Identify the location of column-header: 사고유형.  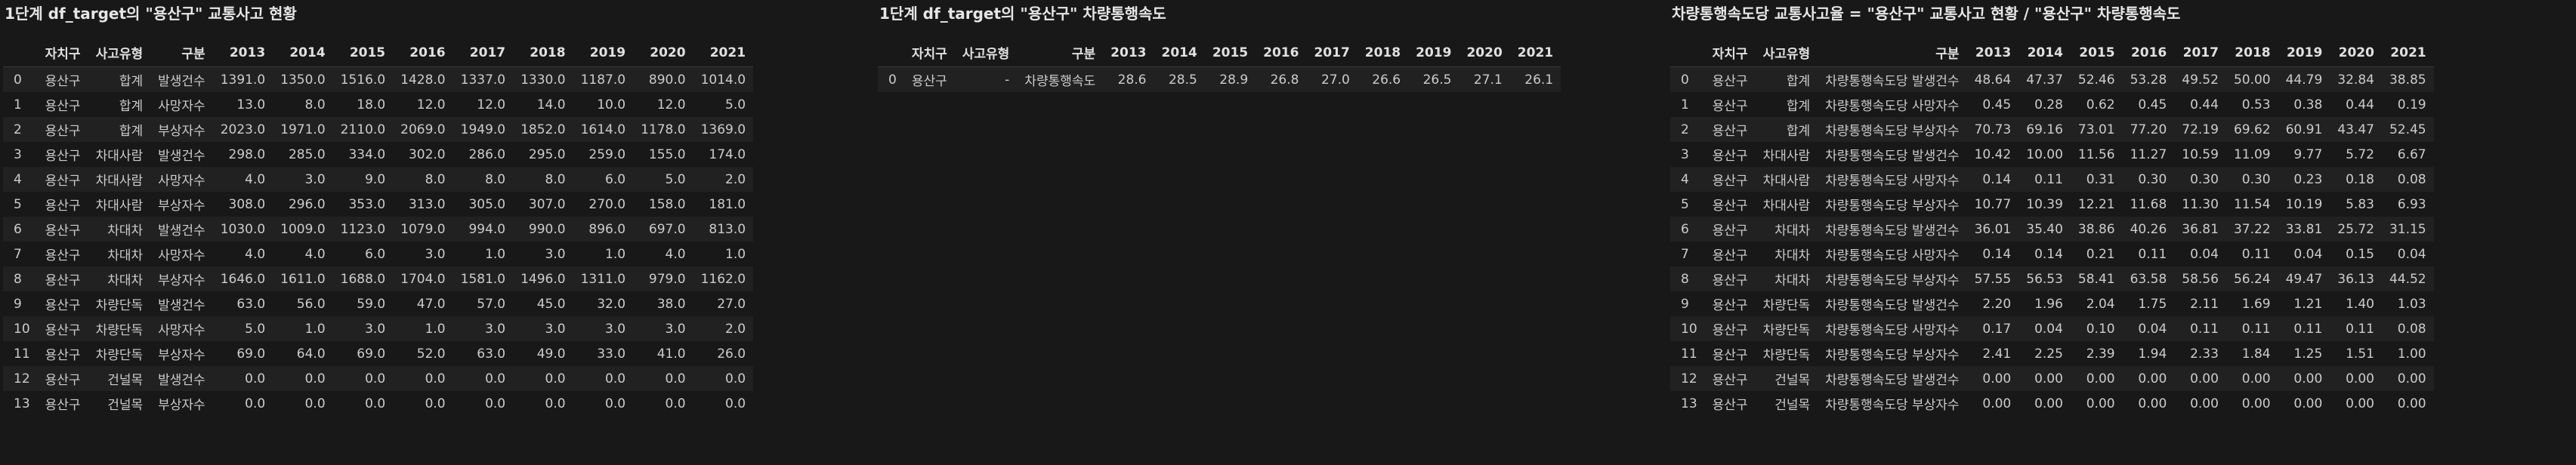
(119, 52).